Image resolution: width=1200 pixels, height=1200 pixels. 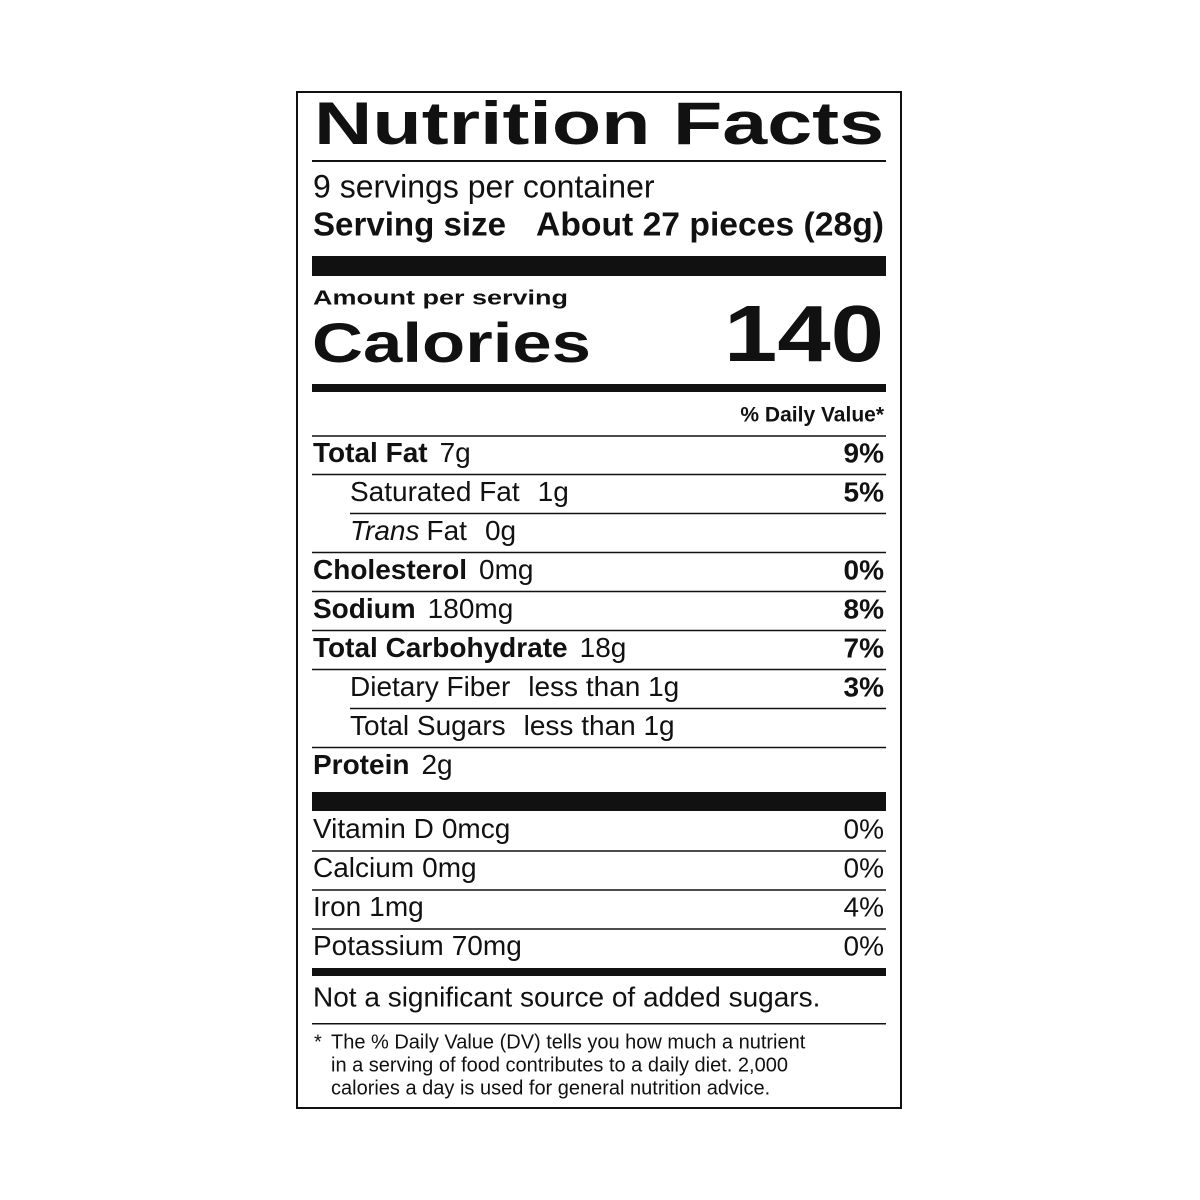 What do you see at coordinates (378, 945) in the screenshot?
I see `vitamin-name: Potassium` at bounding box center [378, 945].